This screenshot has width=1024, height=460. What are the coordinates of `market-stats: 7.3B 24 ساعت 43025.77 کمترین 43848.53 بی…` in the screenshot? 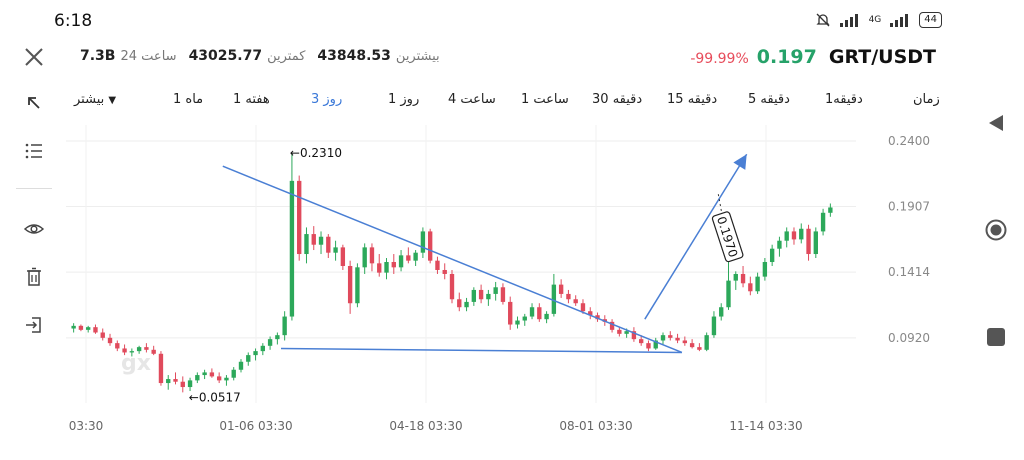 It's located at (266, 56).